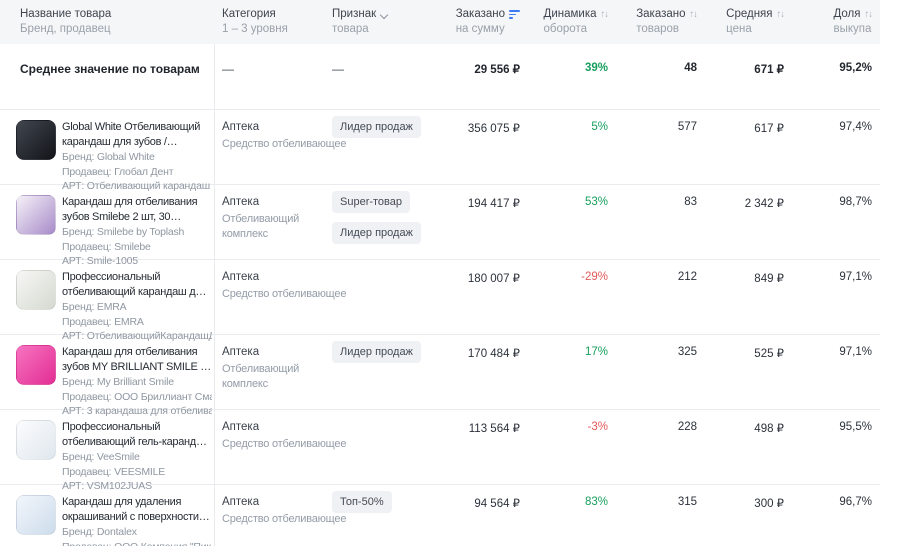 The width and height of the screenshot is (900, 546). What do you see at coordinates (687, 352) in the screenshot?
I see `ordered-items-value: 325` at bounding box center [687, 352].